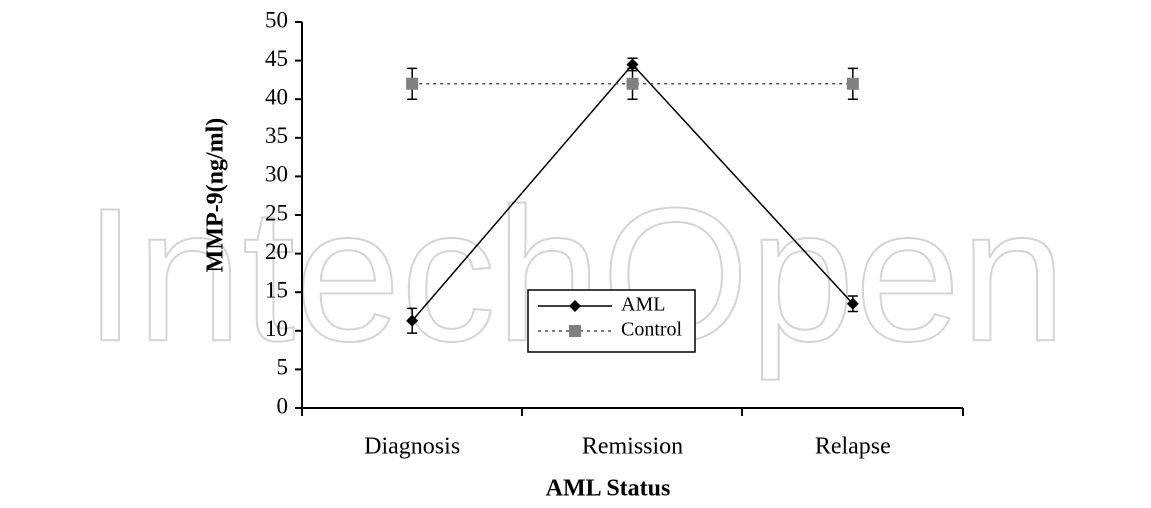 Image resolution: width=1151 pixels, height=508 pixels. What do you see at coordinates (283, 367) in the screenshot?
I see `y-tick-label: 5` at bounding box center [283, 367].